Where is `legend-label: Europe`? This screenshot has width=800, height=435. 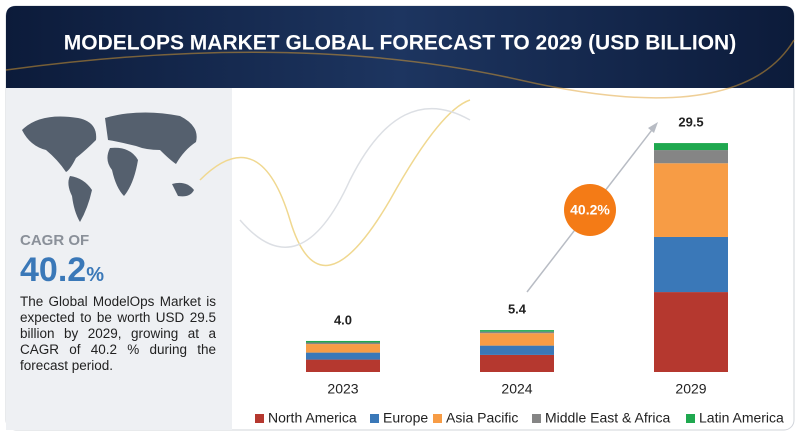 legend-label: Europe is located at coordinates (405, 418).